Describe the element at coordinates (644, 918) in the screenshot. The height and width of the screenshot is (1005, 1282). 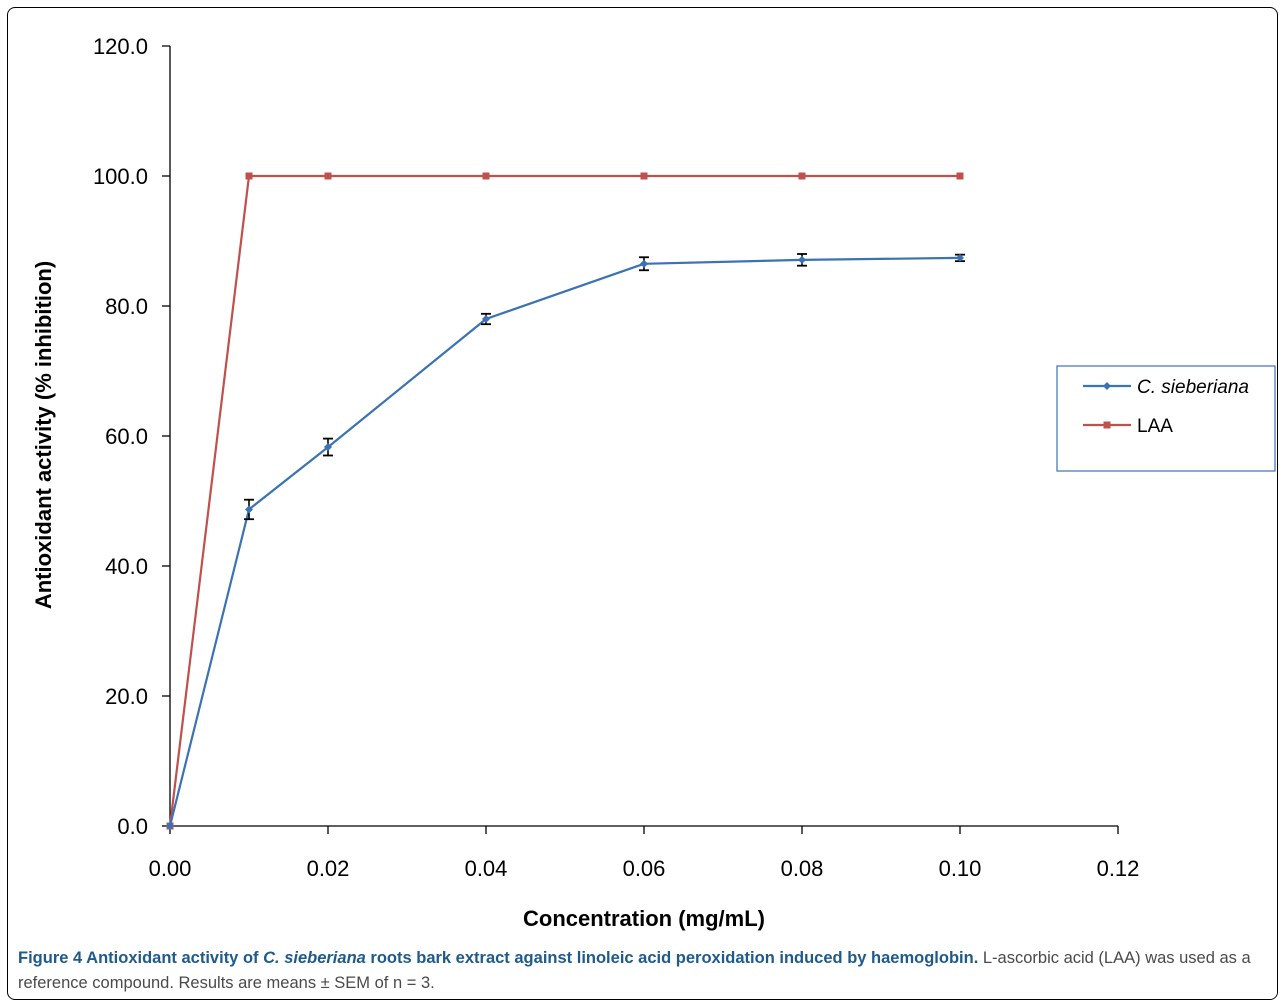
I see `x-axis-title: Concentration (mg/mL)` at that location.